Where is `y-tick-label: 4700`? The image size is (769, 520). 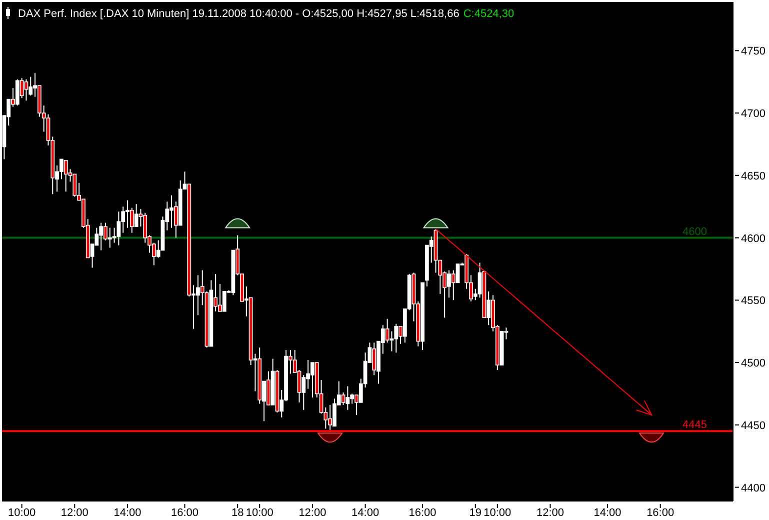
y-tick-label: 4700 is located at coordinates (753, 114).